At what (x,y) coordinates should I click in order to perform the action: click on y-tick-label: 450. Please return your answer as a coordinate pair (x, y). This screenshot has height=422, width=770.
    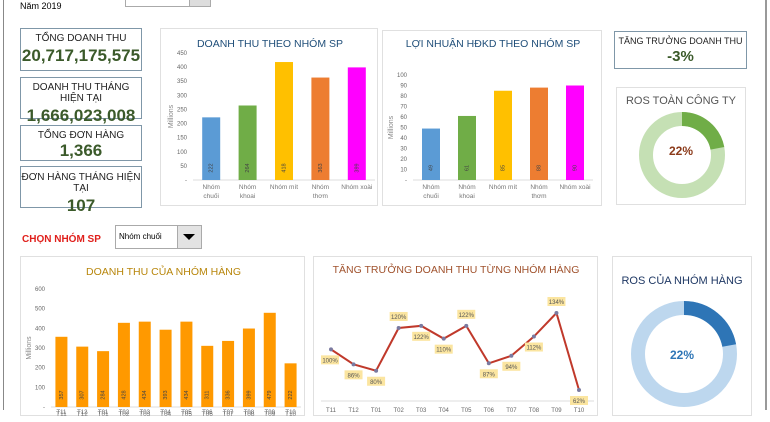
    Looking at the image, I should click on (182, 54).